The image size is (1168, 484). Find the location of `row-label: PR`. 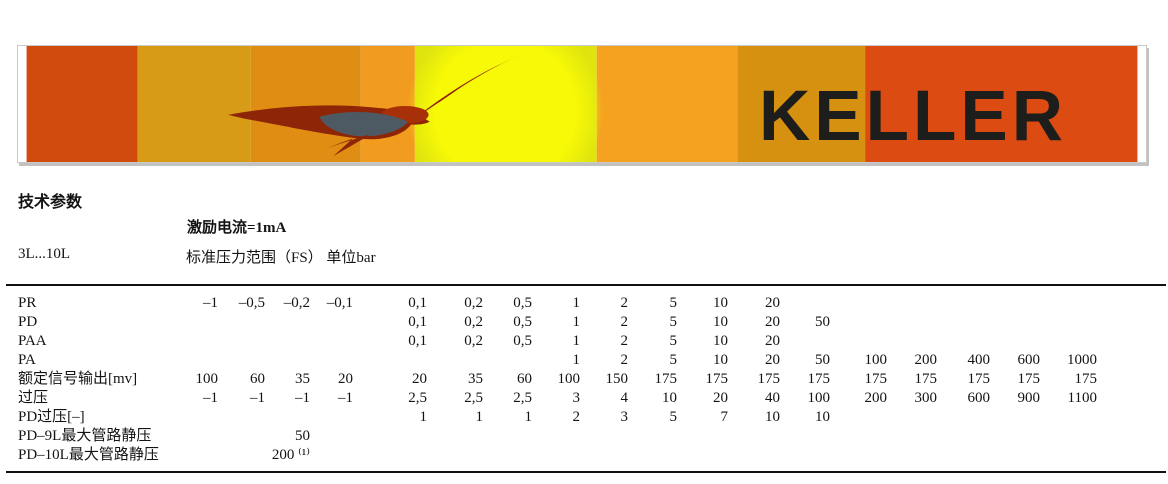

row-label: PR is located at coordinates (27, 303).